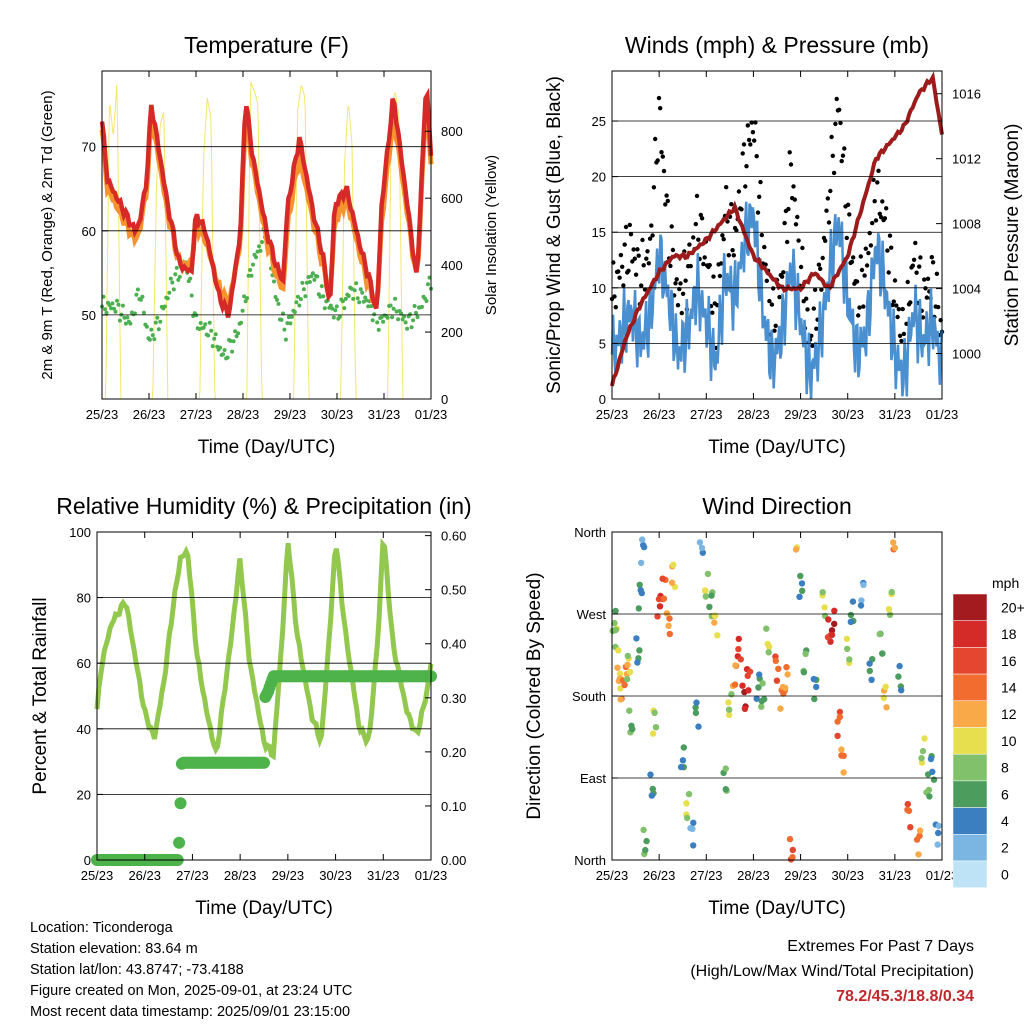  I want to click on y-axis-label: Percent & Total Rainfall, so click(40, 695).